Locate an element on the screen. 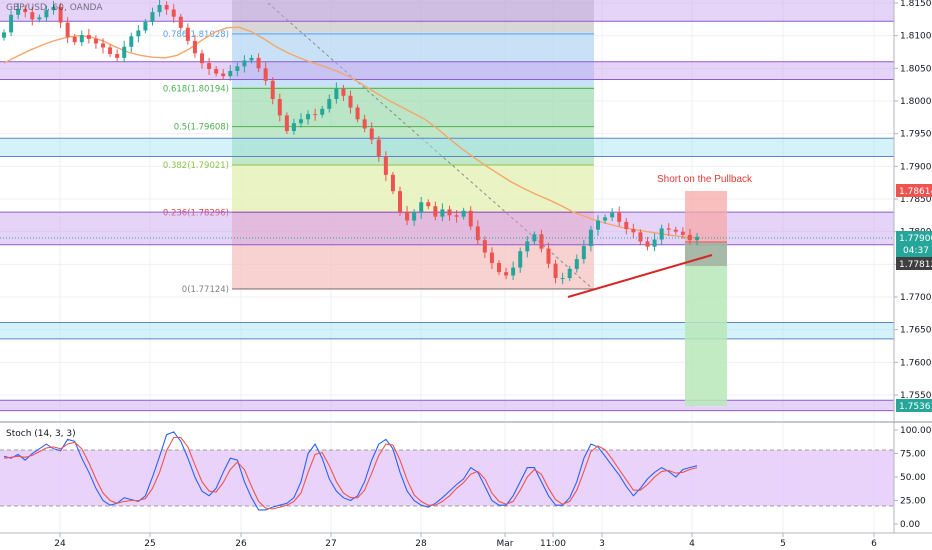 The width and height of the screenshot is (932, 550). price-tick: 1.79500 is located at coordinates (913, 135).